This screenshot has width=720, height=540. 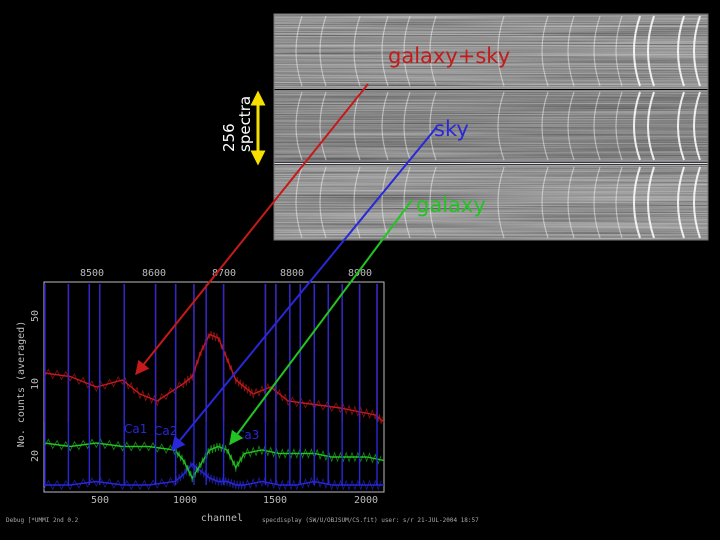 What do you see at coordinates (35, 456) in the screenshot?
I see `y-tick-label: 20` at bounding box center [35, 456].